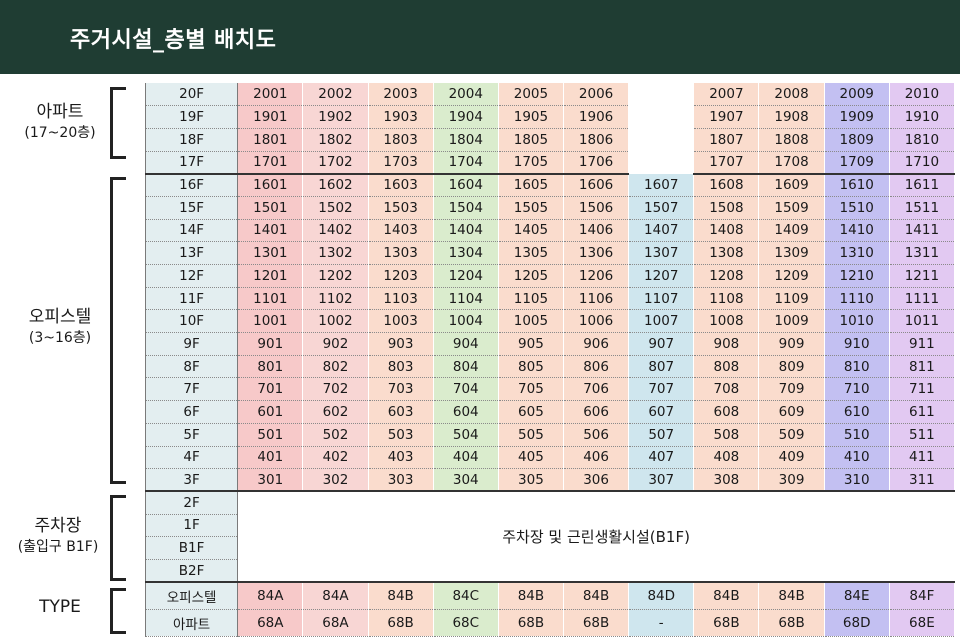  Describe the element at coordinates (661, 623) in the screenshot. I see `type-cell: -` at that location.